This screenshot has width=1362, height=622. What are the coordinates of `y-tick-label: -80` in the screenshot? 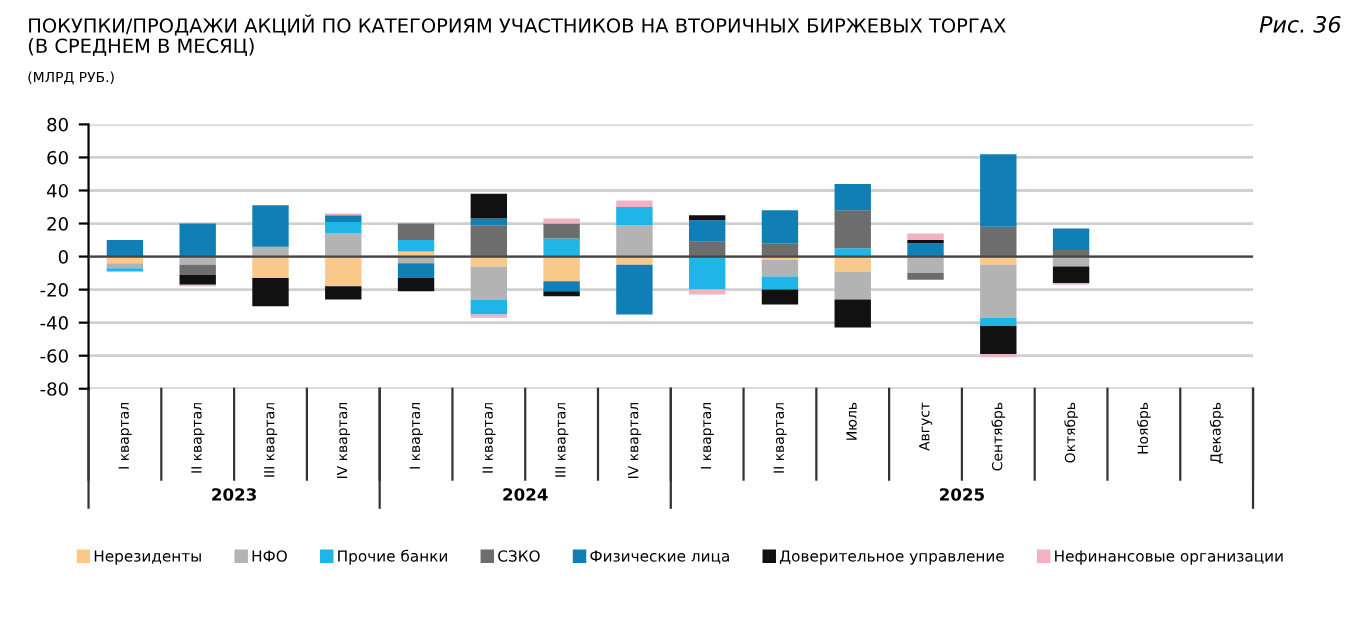 It's located at (54, 389).